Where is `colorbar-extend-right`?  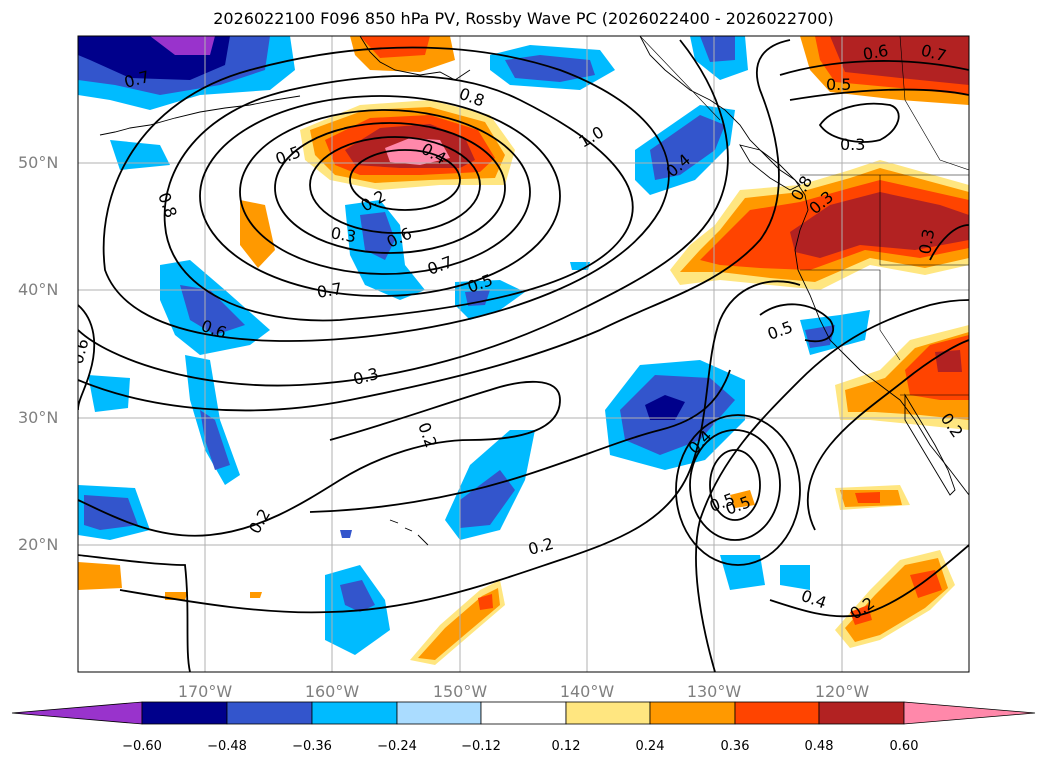 colorbar-extend-right is located at coordinates (969, 713).